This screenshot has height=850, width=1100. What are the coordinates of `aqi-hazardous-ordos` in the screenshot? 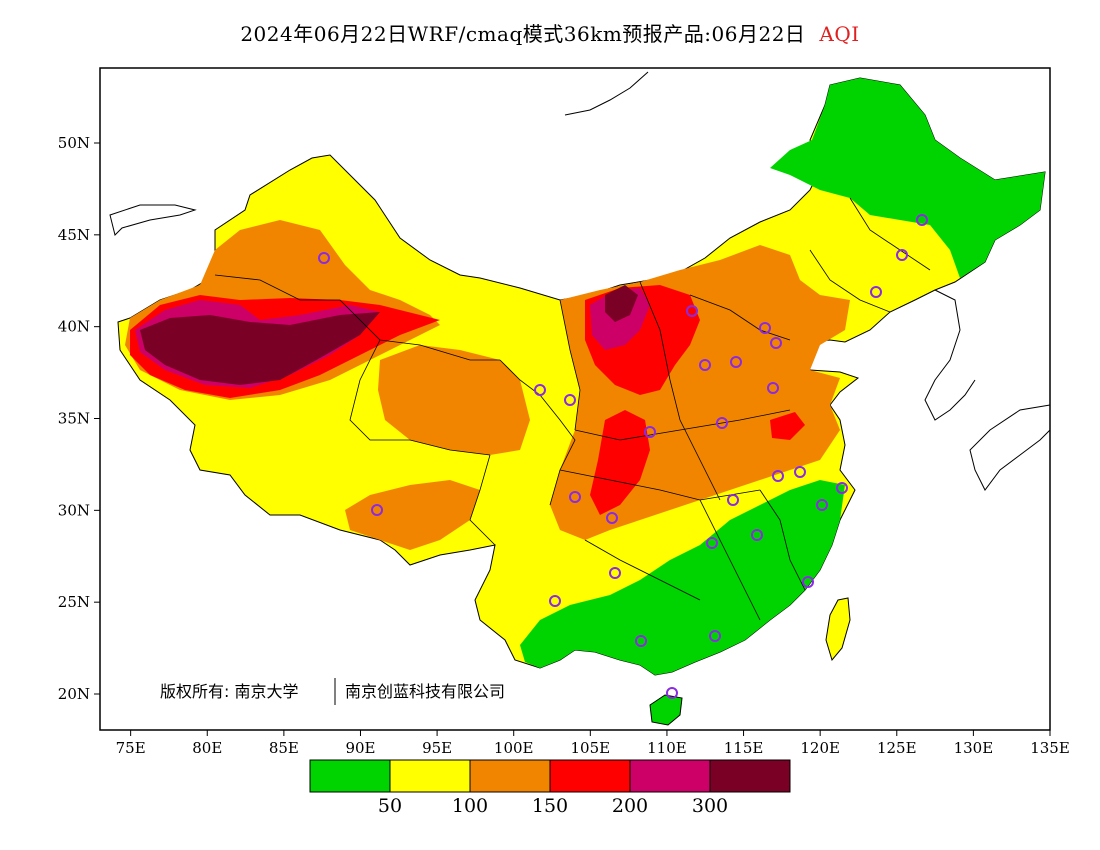 It's located at (621, 303).